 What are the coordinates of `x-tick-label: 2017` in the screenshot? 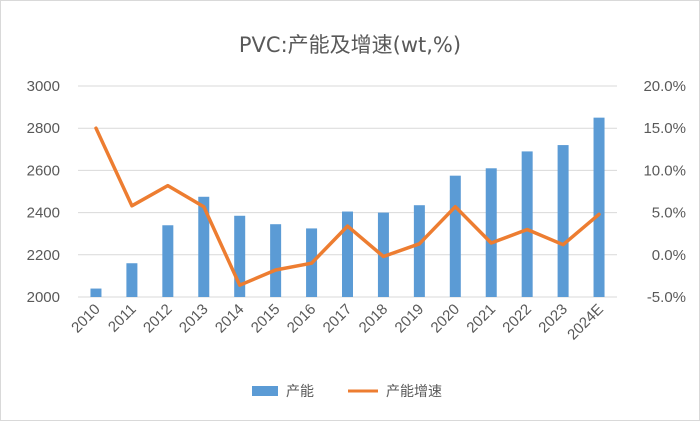 It's located at (338, 319).